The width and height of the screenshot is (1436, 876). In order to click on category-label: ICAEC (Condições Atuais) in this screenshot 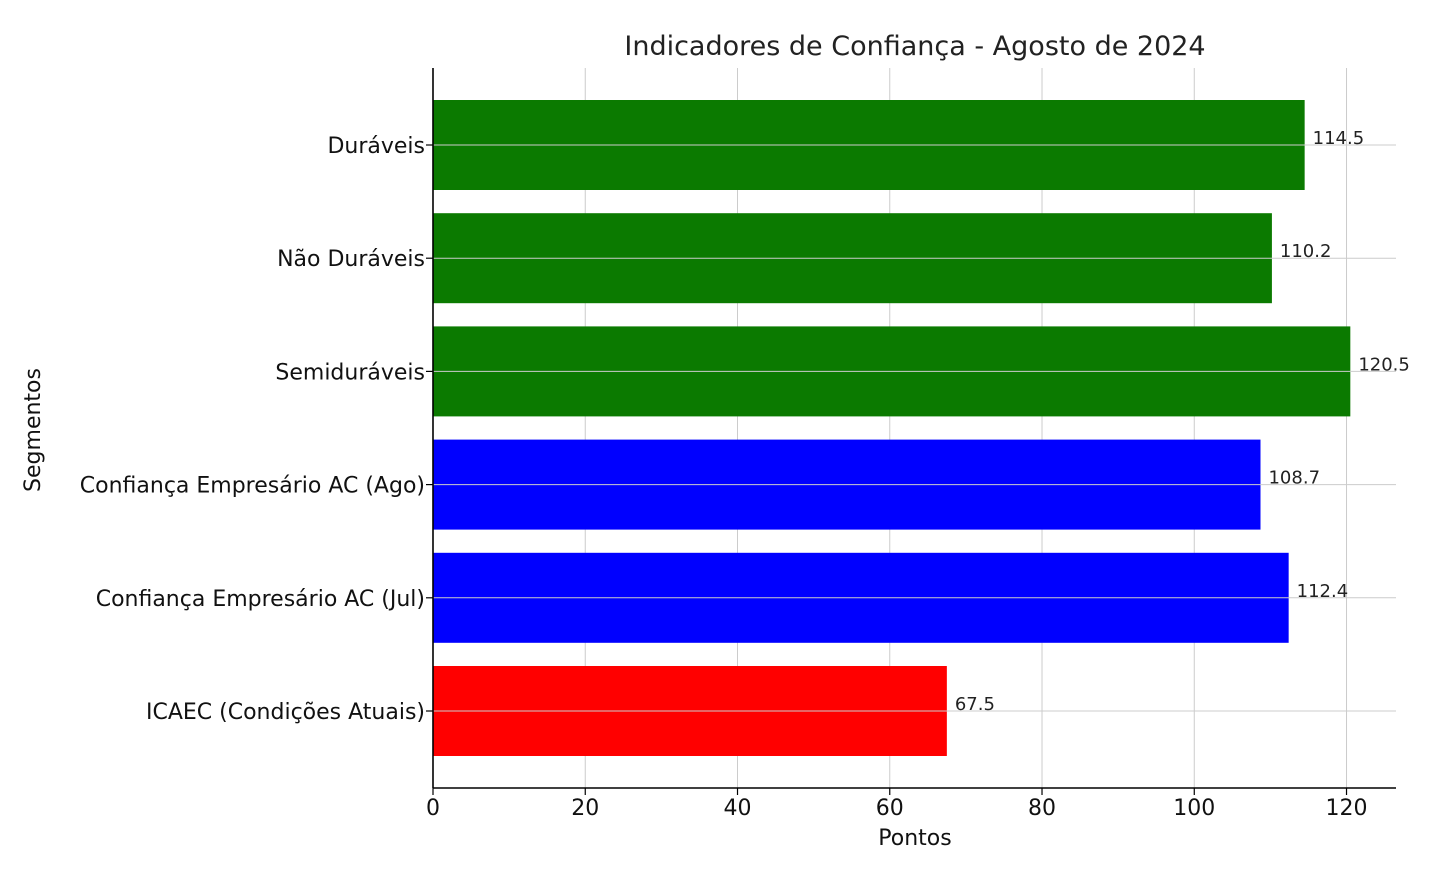, I will do `click(285, 712)`.